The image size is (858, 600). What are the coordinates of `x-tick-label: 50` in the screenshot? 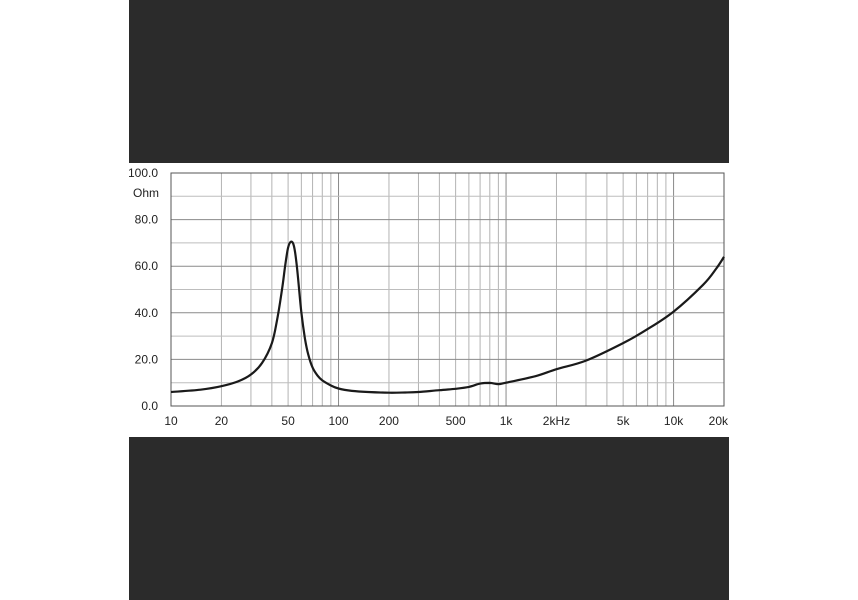 It's located at (288, 421).